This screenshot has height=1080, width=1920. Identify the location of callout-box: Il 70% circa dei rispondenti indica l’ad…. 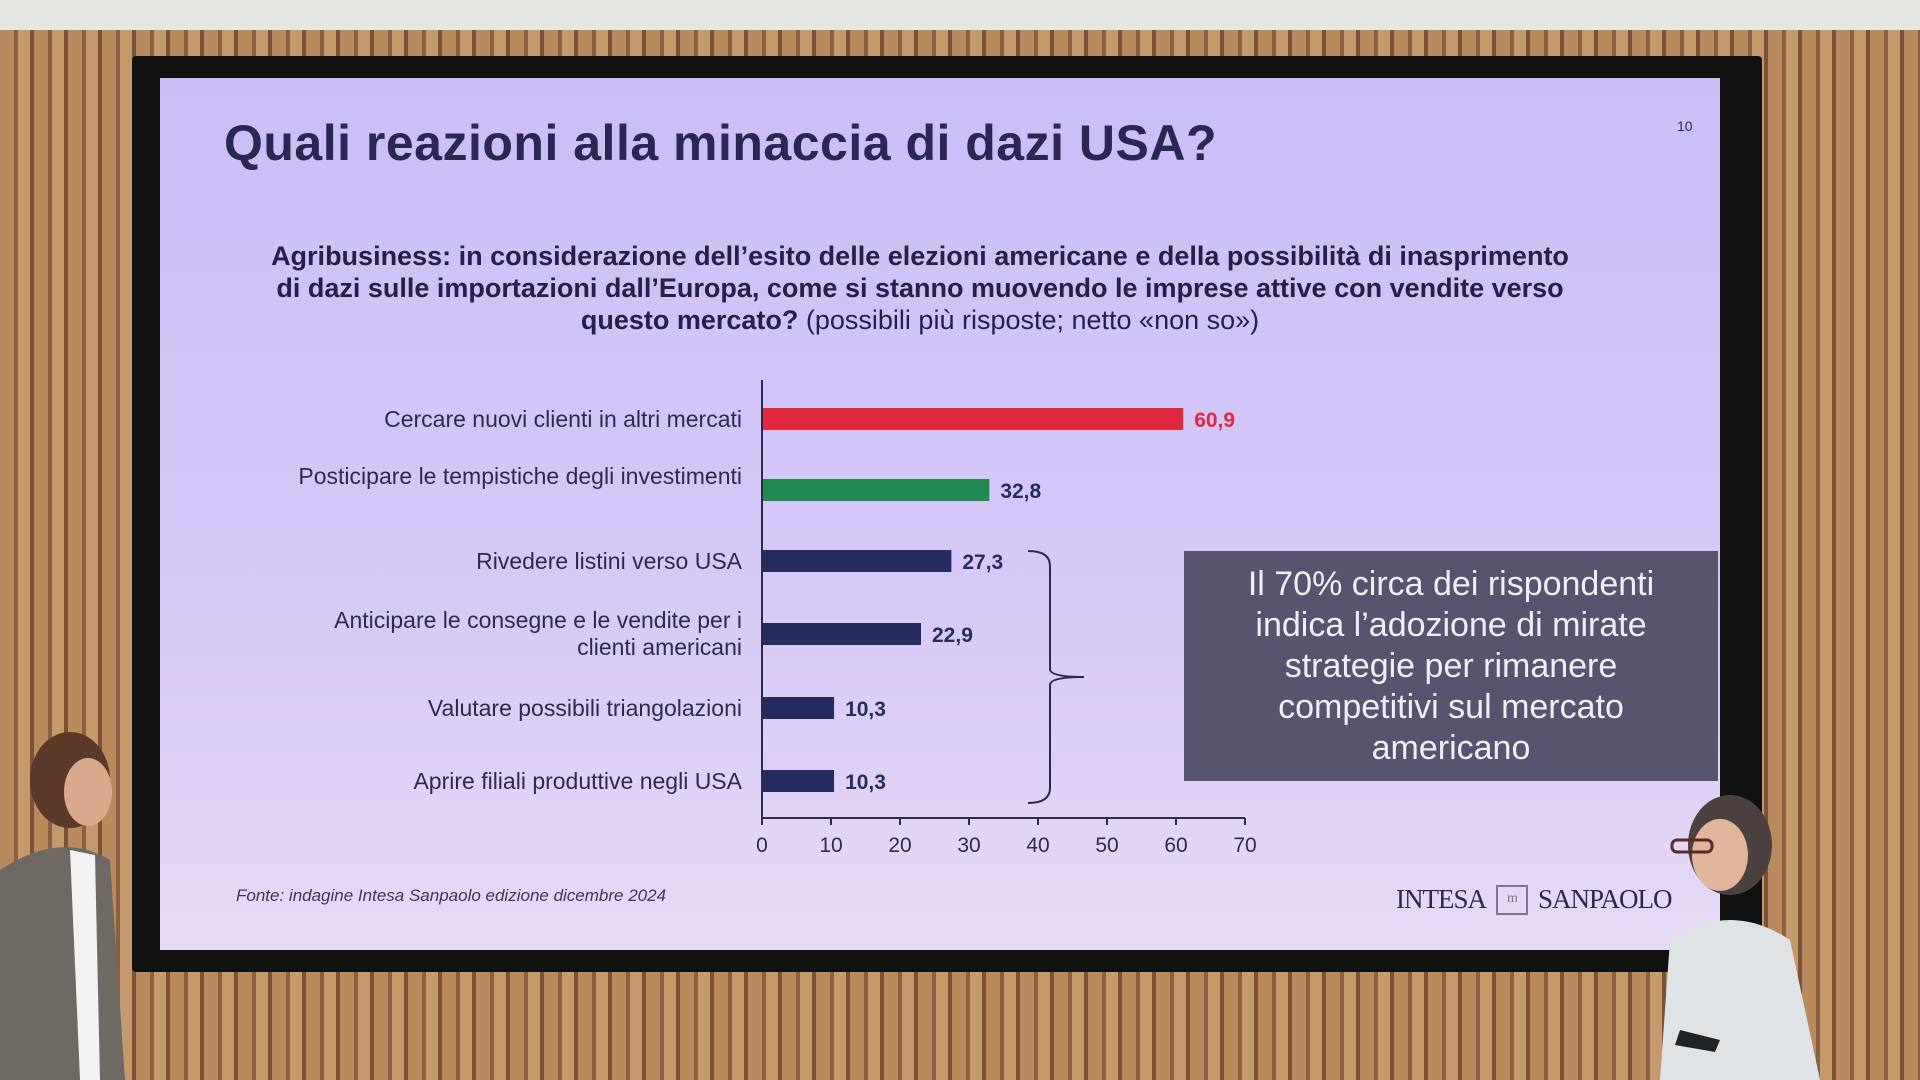
(1451, 666).